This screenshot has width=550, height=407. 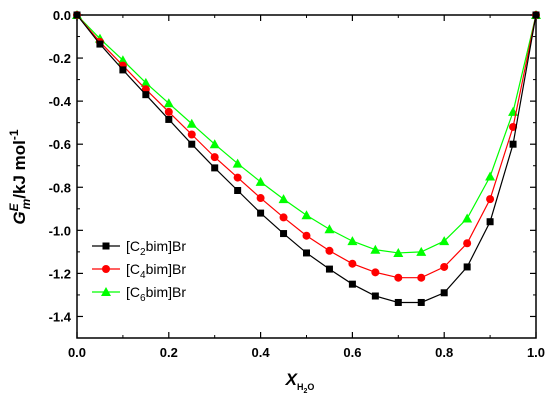 What do you see at coordinates (444, 352) in the screenshot?
I see `x-tick-label: 0.8` at bounding box center [444, 352].